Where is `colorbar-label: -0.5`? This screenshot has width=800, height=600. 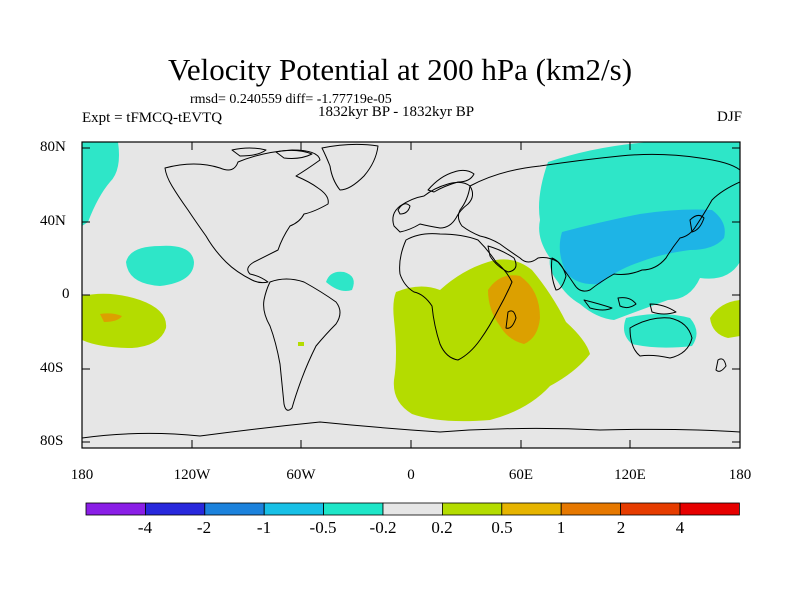 colorbar-label: -0.5 is located at coordinates (323, 527).